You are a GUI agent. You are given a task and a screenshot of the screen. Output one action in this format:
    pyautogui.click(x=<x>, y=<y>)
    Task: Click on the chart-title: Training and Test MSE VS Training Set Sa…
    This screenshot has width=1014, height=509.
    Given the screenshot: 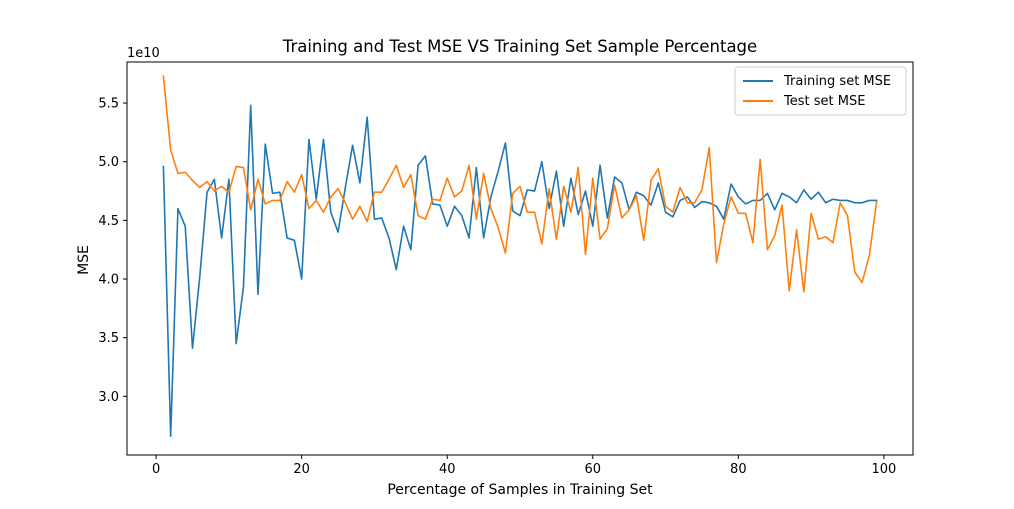 What is the action you would take?
    pyautogui.click(x=519, y=46)
    